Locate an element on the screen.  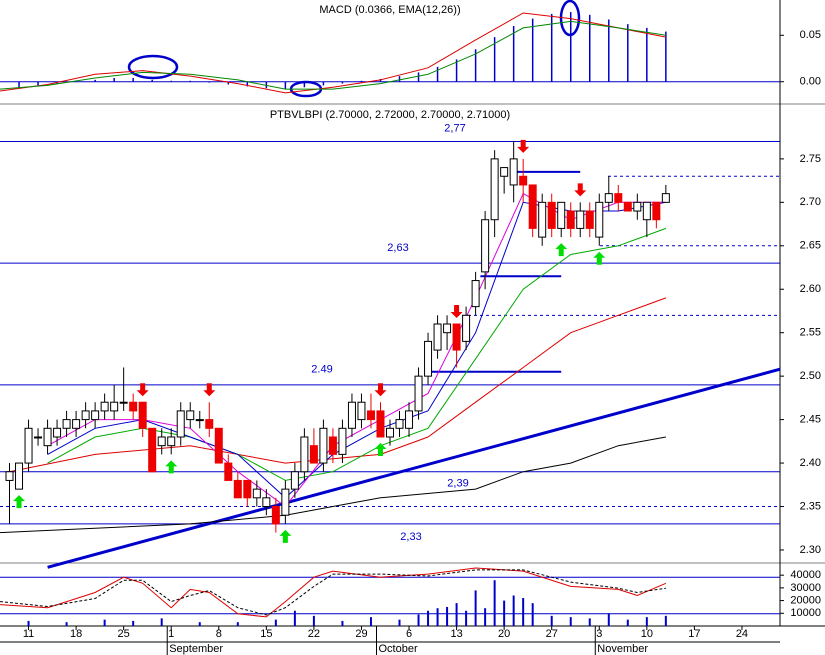
x-tick-label: 3 is located at coordinates (599, 634).